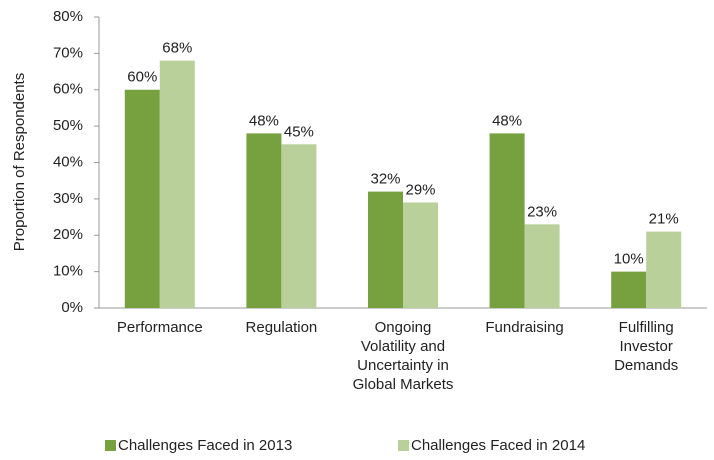 The image size is (714, 460). I want to click on y-tick-label: 20%, so click(68, 234).